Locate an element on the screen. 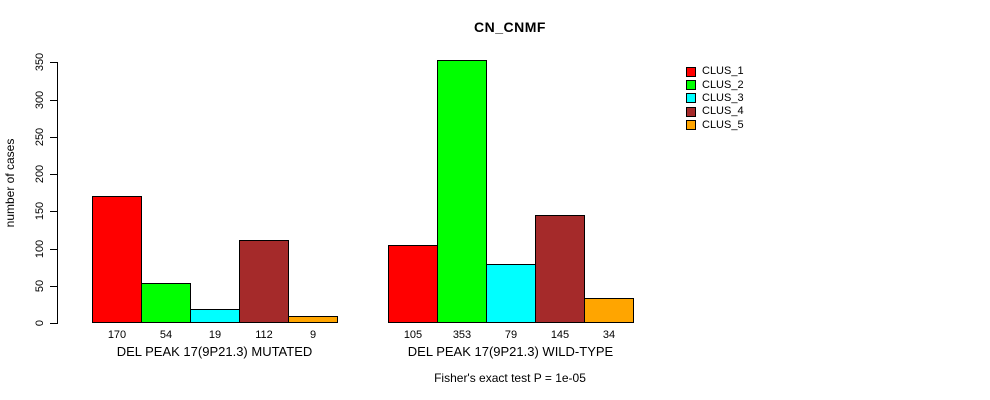 The image size is (990, 400). bar-value-label: 19 is located at coordinates (215, 335).